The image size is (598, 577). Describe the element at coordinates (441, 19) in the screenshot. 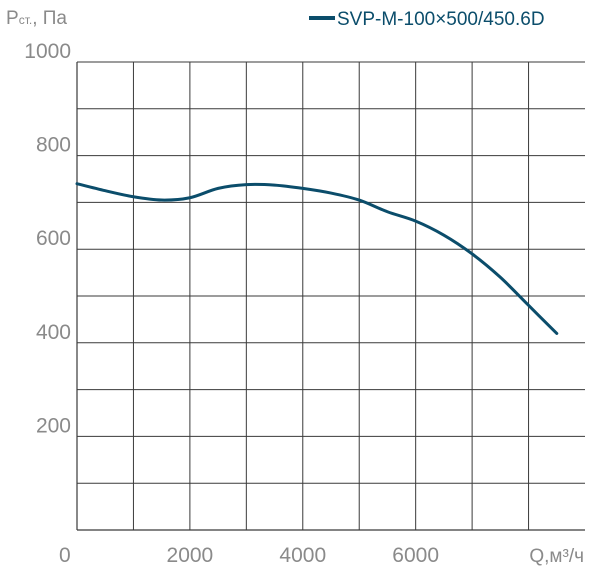

I see `legend-label: SVP-M-100×500/450.6D` at that location.